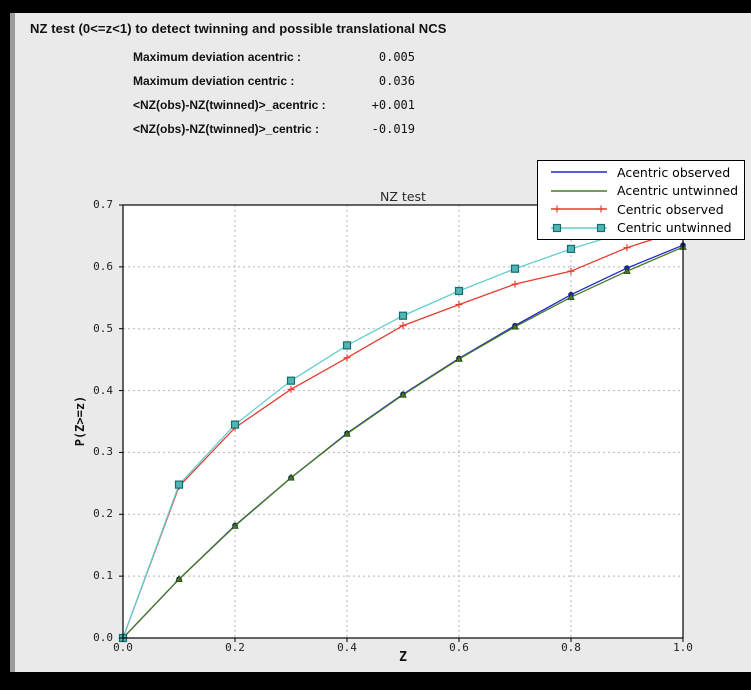 This screenshot has height=690, width=751. Describe the element at coordinates (226, 129) in the screenshot. I see `stat-label: <NZ(obs)-NZ(twinned)>_centric :` at that location.